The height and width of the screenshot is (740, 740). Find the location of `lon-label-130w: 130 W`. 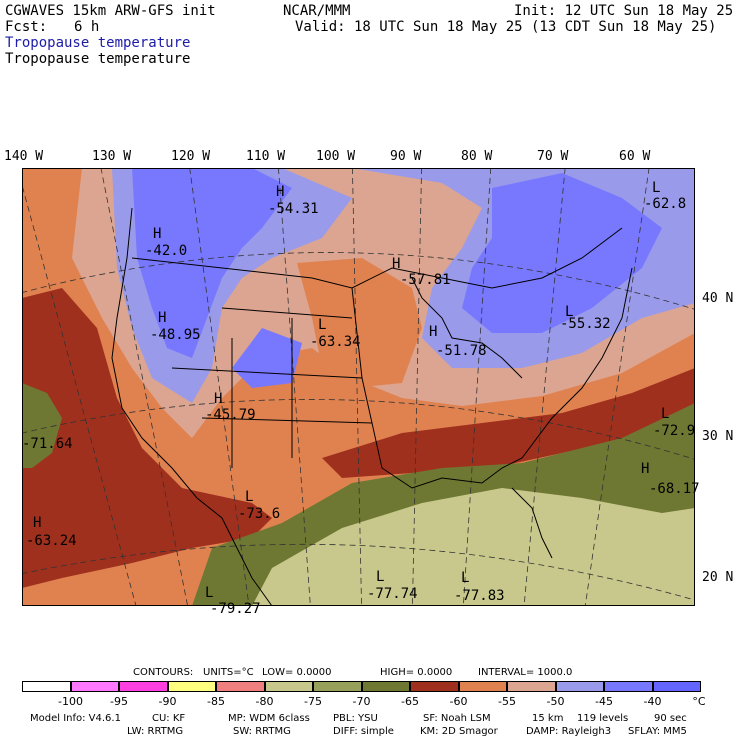

lon-label-130w: 130 W is located at coordinates (112, 156).